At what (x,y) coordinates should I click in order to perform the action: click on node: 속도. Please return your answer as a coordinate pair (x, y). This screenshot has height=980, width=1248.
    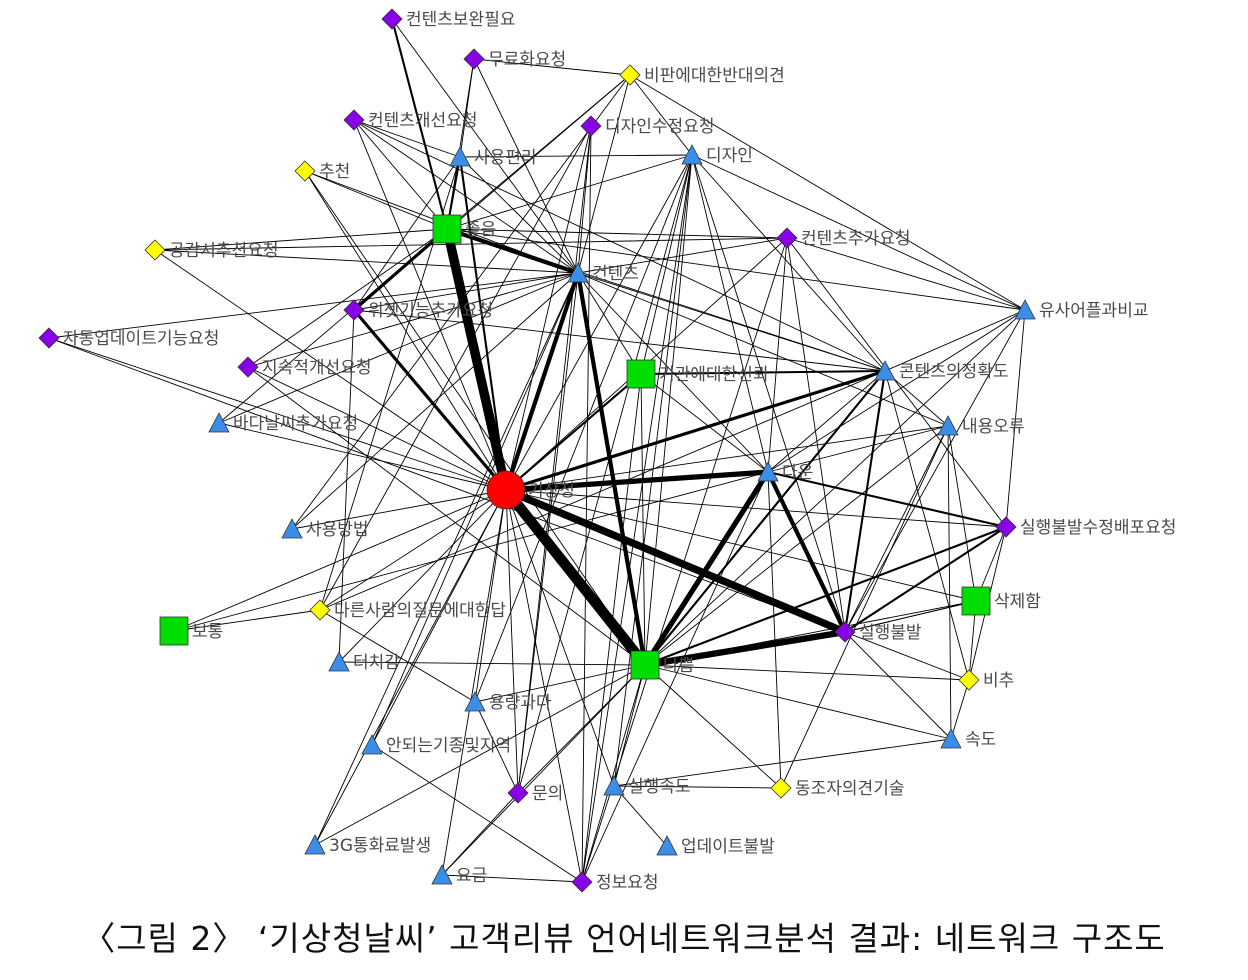
    Looking at the image, I should click on (968, 739).